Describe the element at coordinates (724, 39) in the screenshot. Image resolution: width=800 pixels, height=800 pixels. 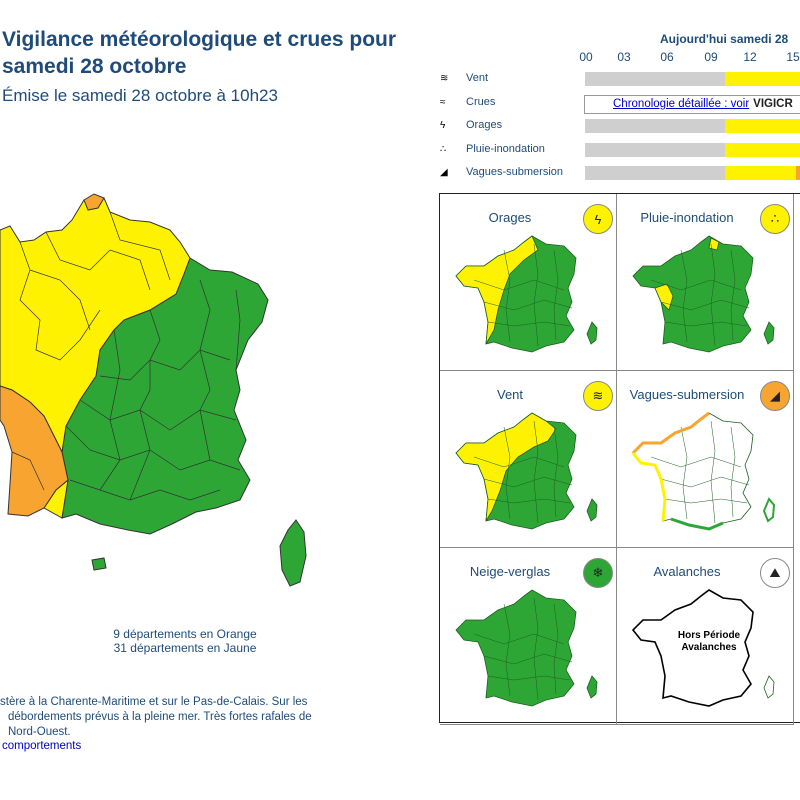
I see `timeline-title: Aujourd'hui samedi 28` at that location.